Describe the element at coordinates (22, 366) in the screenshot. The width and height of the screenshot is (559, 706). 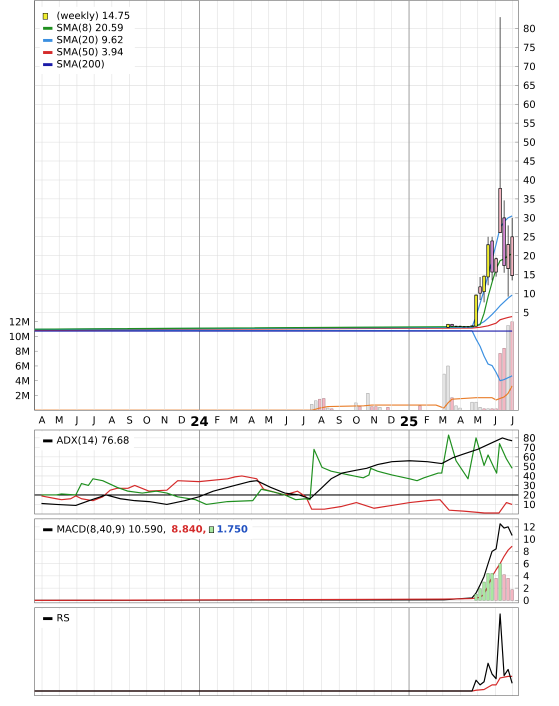
I see `y2-tick-label: 6M` at that location.